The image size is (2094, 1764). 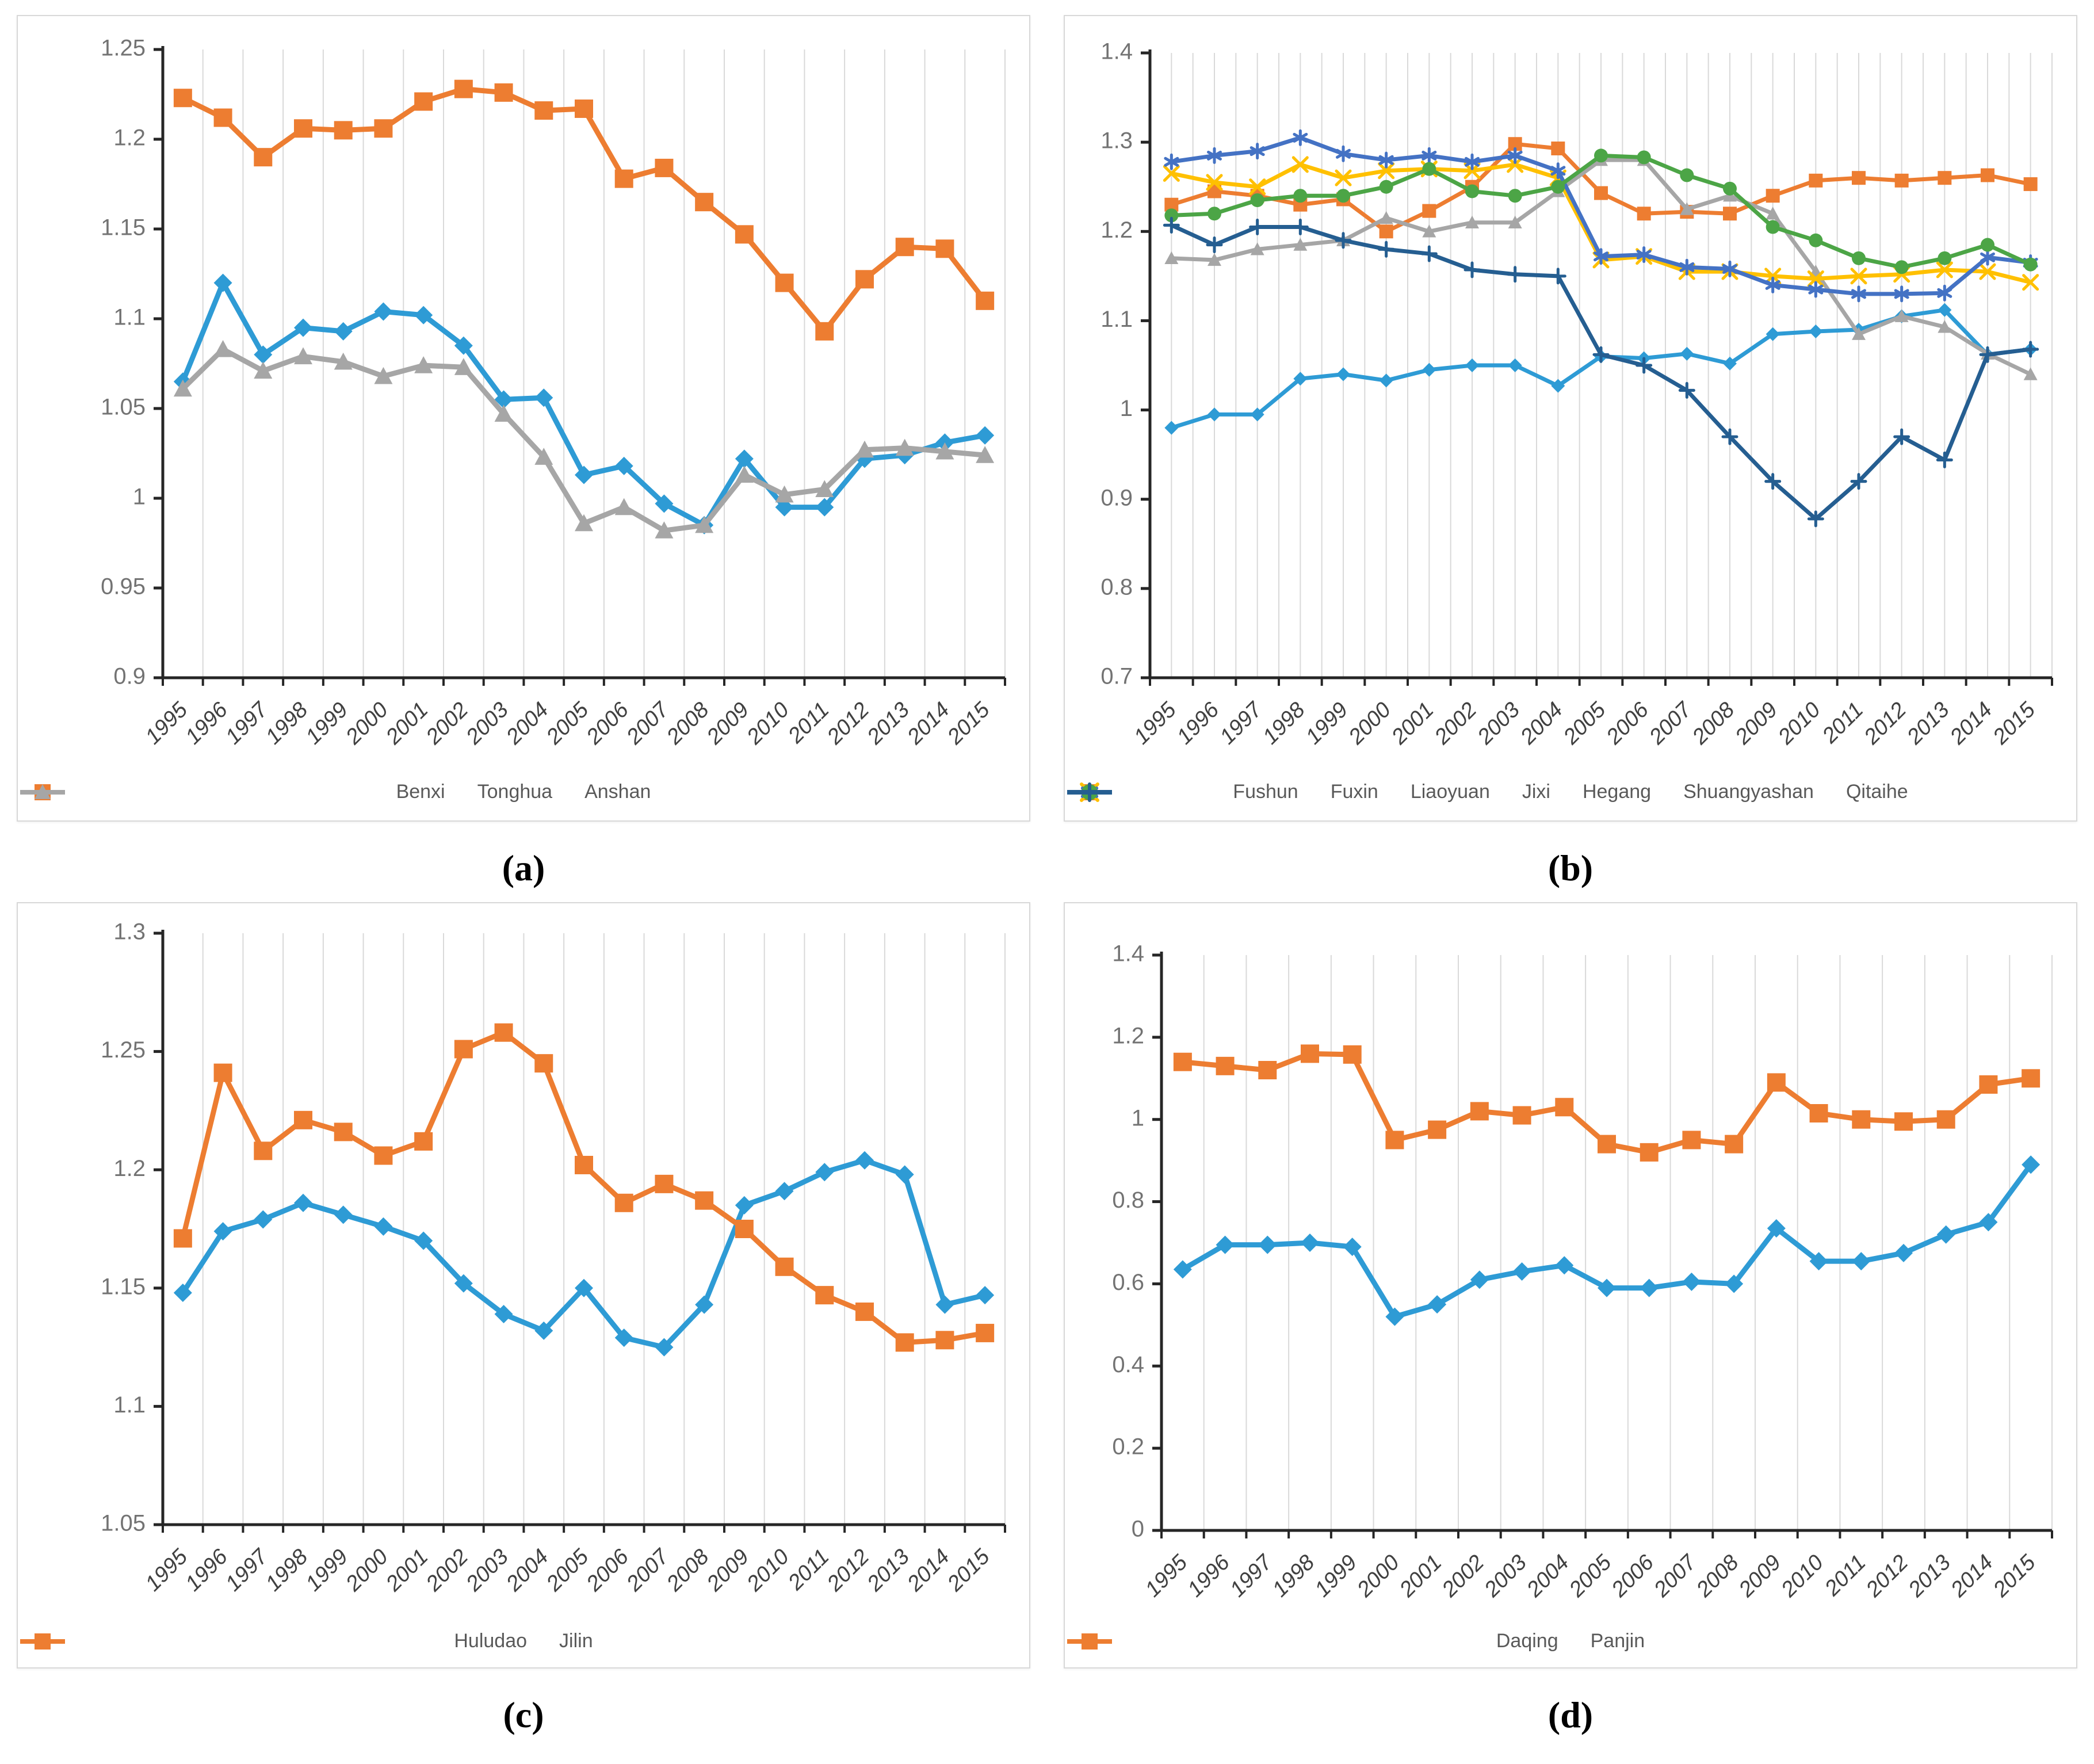 What do you see at coordinates (491, 1641) in the screenshot?
I see `legend-label: Huludao` at bounding box center [491, 1641].